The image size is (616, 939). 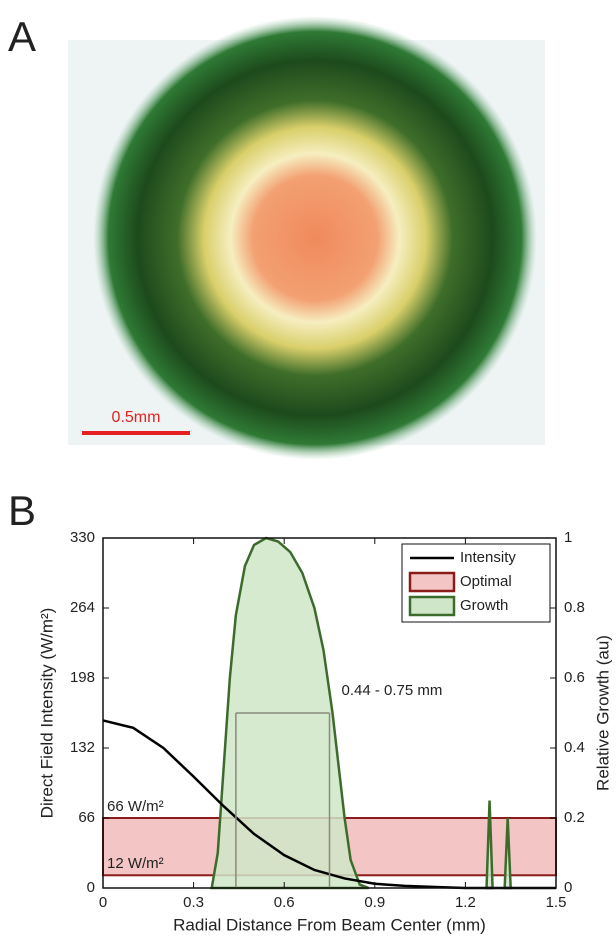 What do you see at coordinates (329, 924) in the screenshot?
I see `x-axis-label: Radial Distance From Beam Center (mm)` at bounding box center [329, 924].